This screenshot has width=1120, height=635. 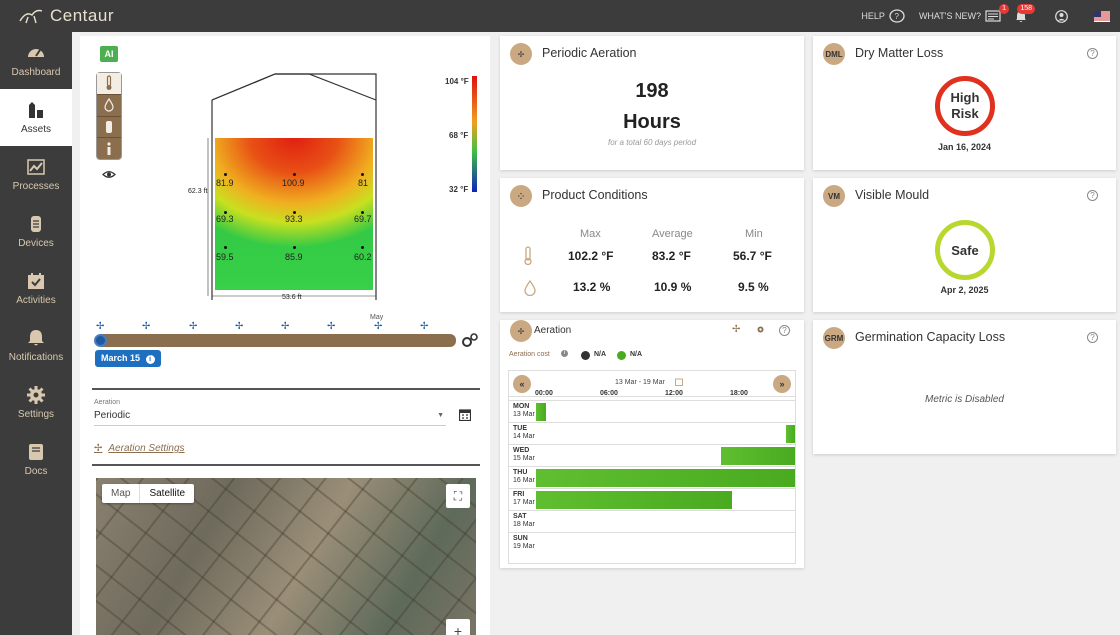 I want to click on device-icon, so click(x=36, y=224).